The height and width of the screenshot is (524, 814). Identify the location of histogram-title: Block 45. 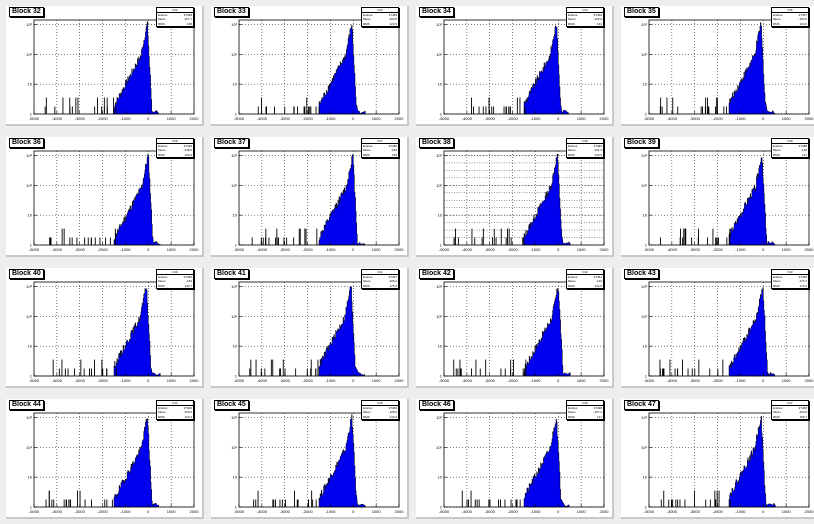
(231, 405).